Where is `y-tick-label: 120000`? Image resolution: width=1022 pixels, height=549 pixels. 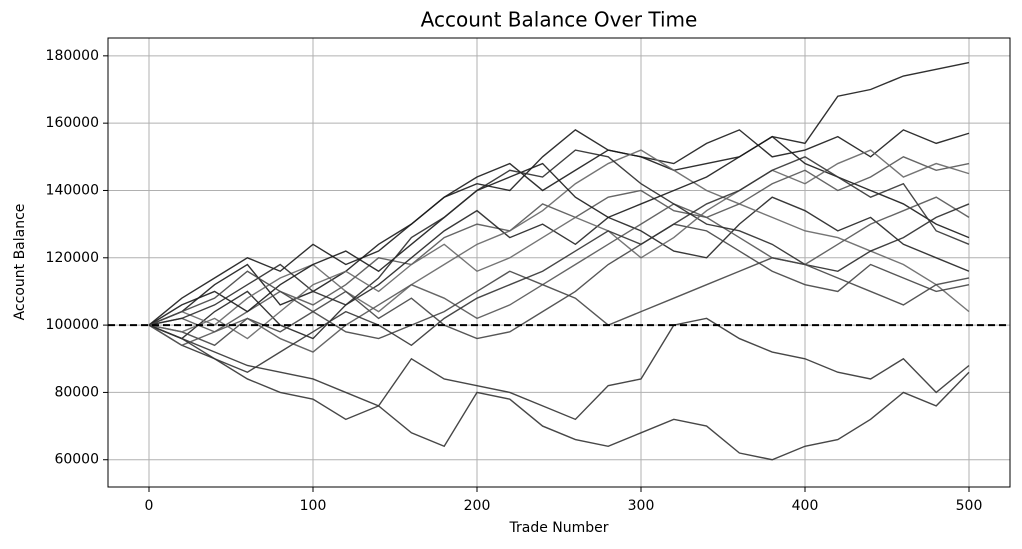
y-tick-label: 120000 is located at coordinates (72, 258).